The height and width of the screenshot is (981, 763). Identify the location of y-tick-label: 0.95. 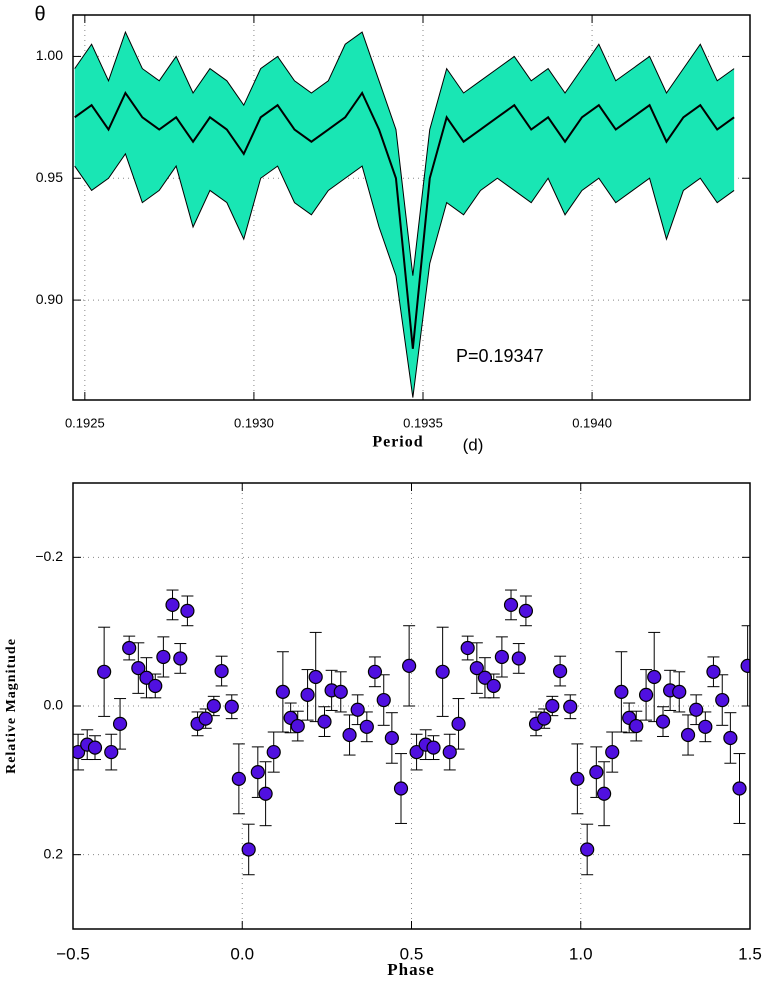
(49, 177).